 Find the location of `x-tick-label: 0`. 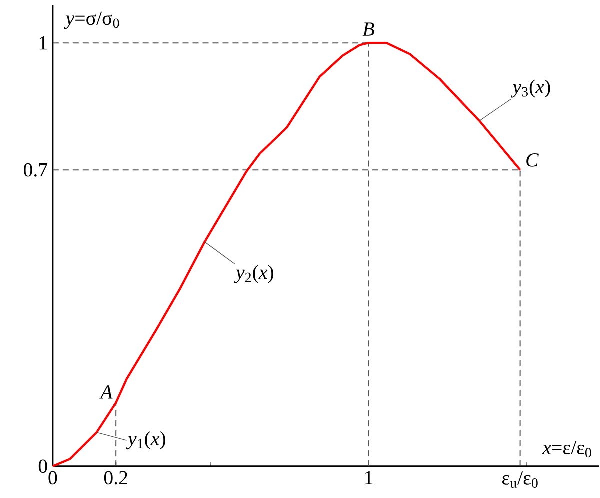

x-tick-label: 0 is located at coordinates (53, 477).